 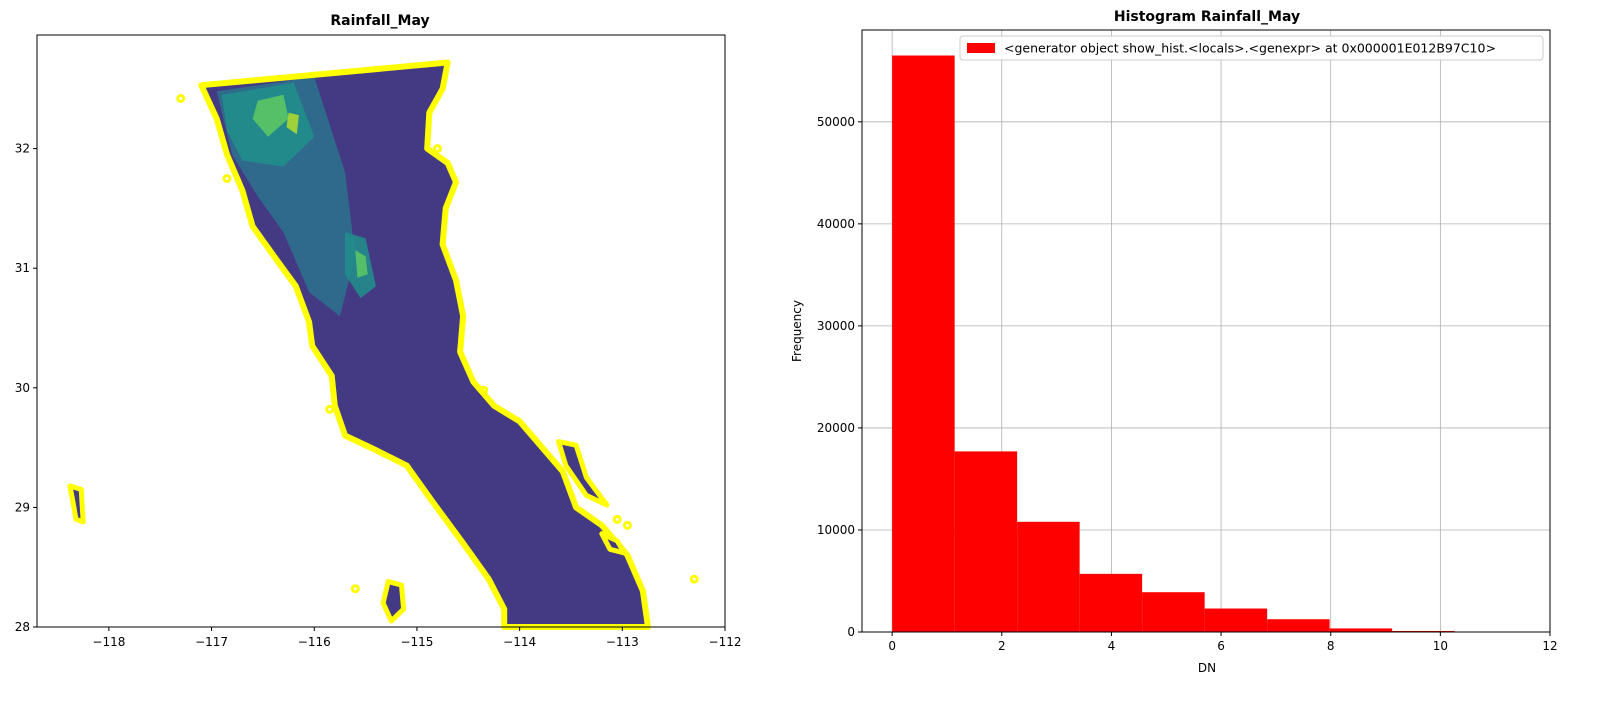 What do you see at coordinates (22, 627) in the screenshot?
I see `map-y-tick-label: 28` at bounding box center [22, 627].